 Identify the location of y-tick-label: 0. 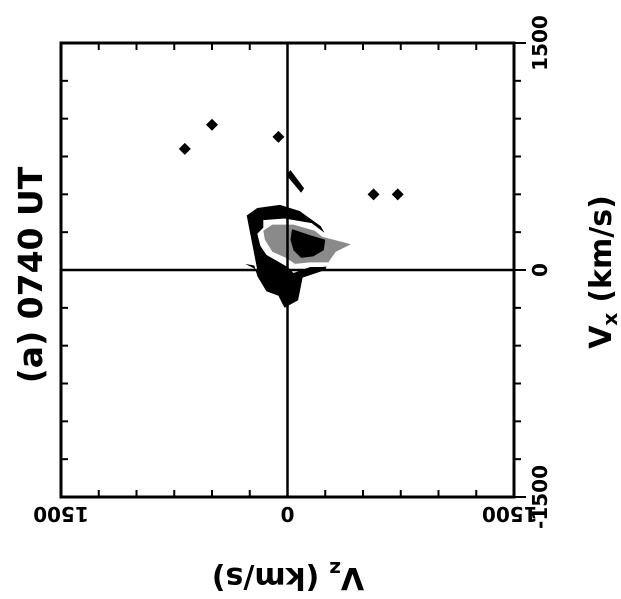
(540, 270).